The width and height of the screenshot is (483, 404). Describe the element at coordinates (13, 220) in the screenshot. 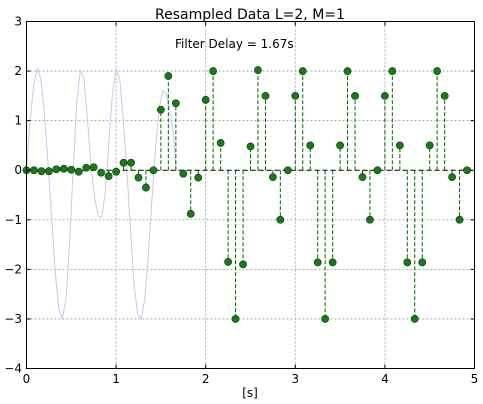

I see `y-tick-label: −1` at that location.